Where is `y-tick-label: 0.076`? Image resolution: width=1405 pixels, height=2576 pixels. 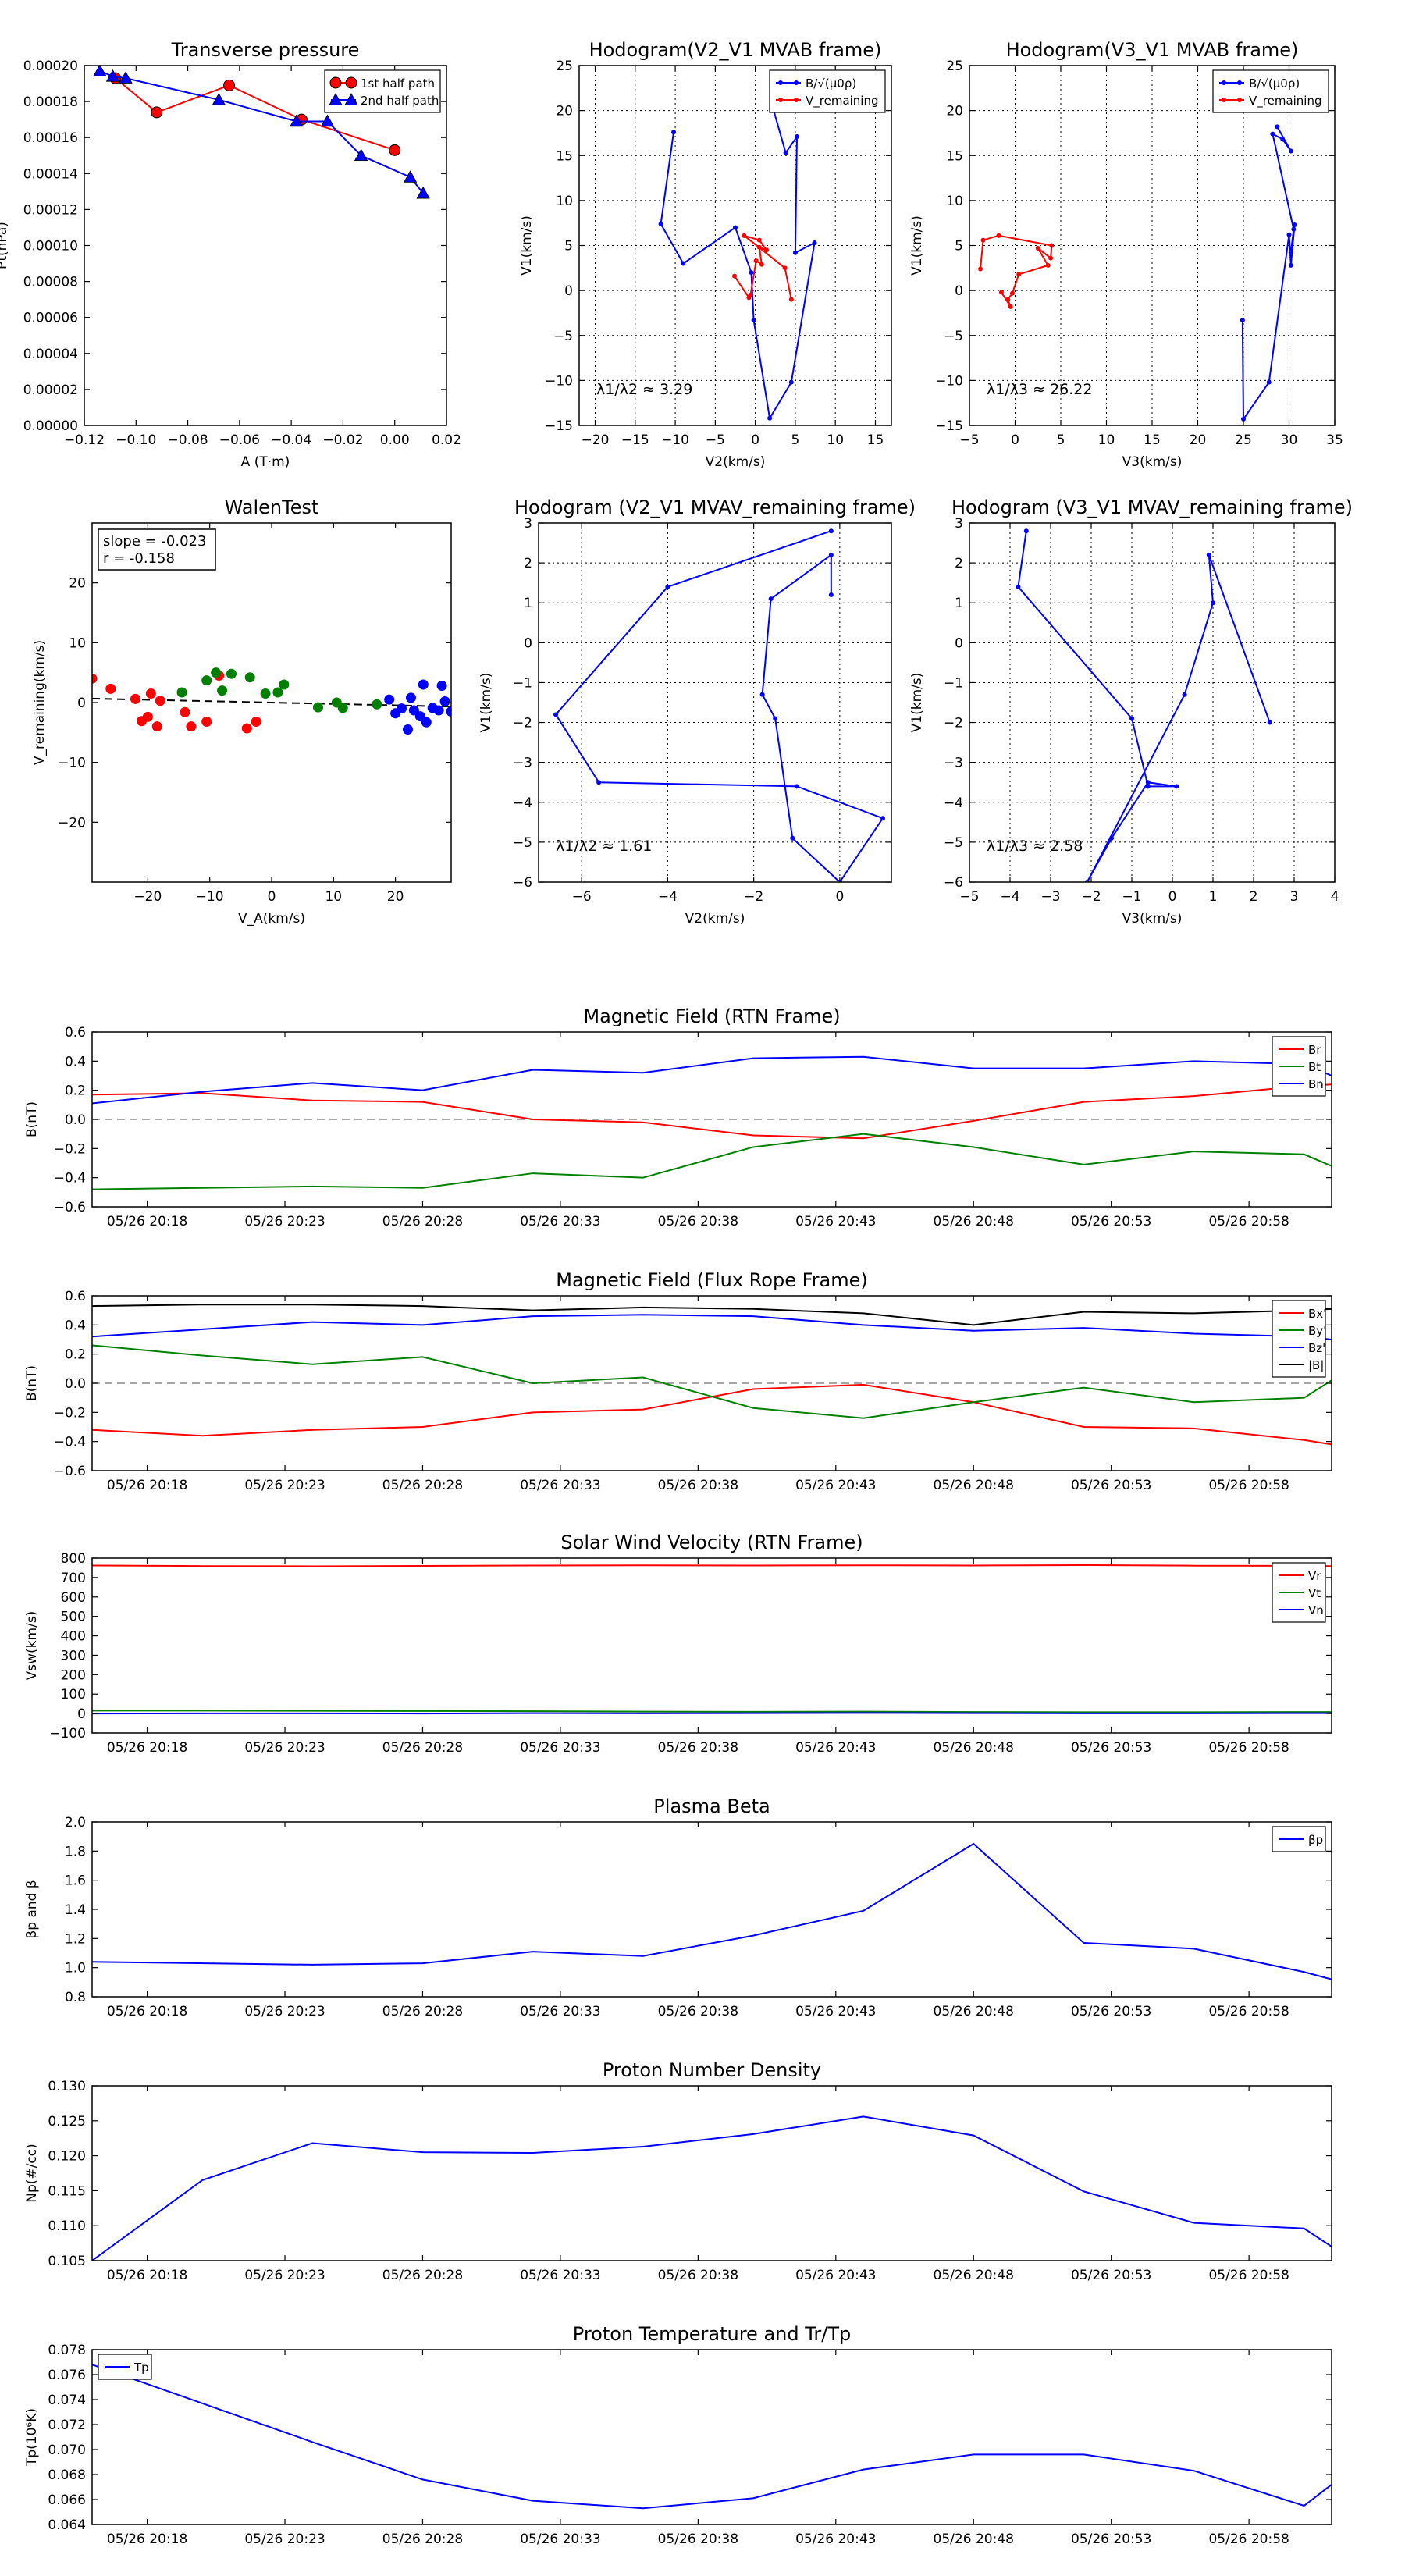
y-tick-label: 0.076 is located at coordinates (67, 2375).